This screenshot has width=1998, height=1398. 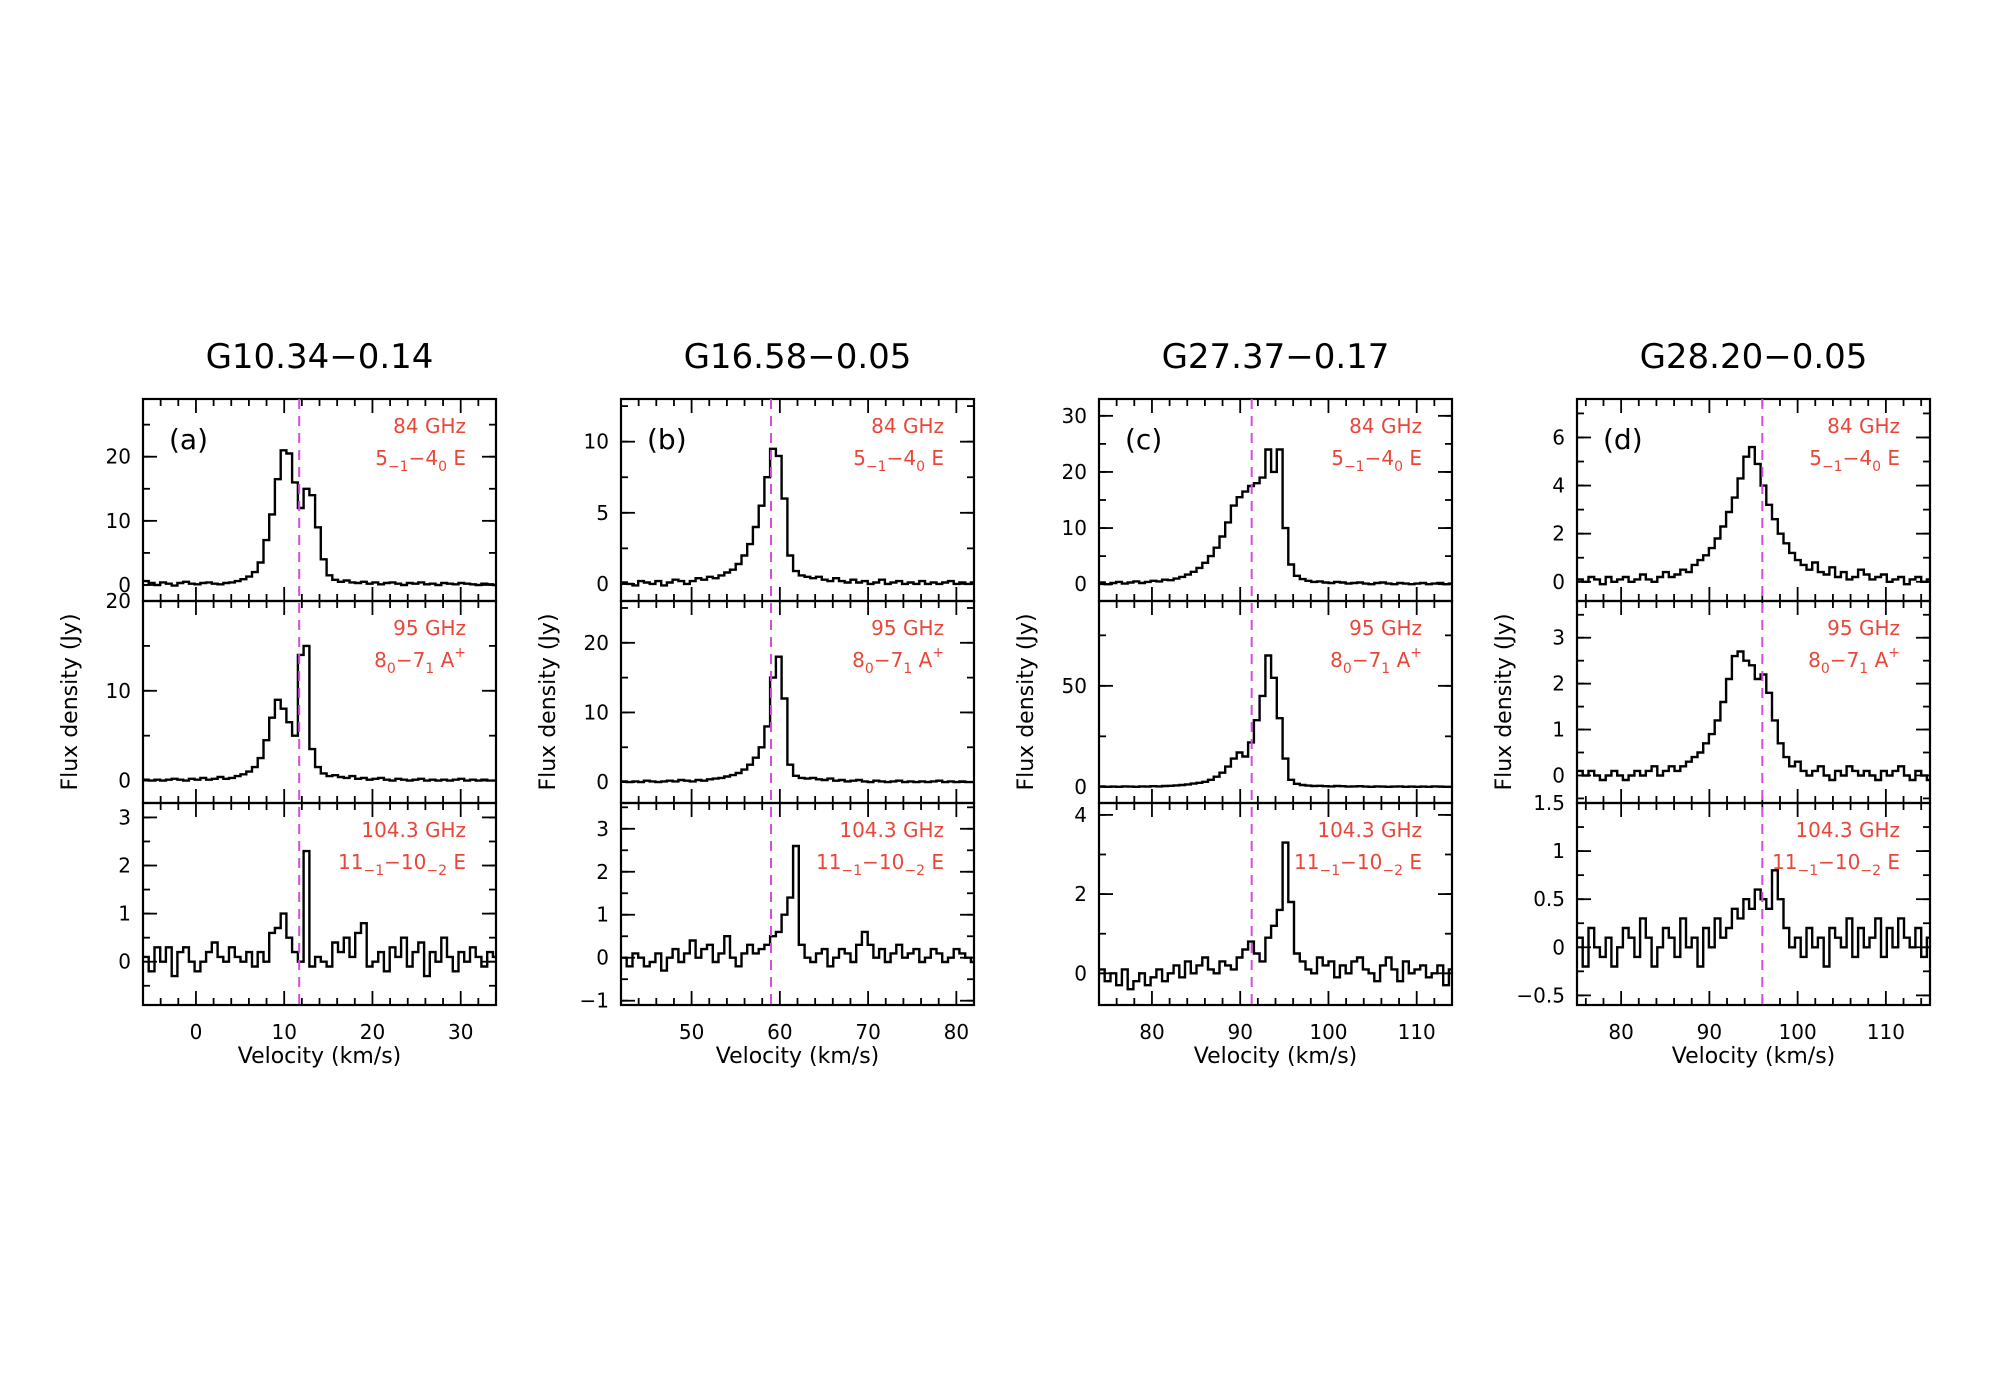 What do you see at coordinates (1540, 995) in the screenshot?
I see `y-tick-label: −0.5` at bounding box center [1540, 995].